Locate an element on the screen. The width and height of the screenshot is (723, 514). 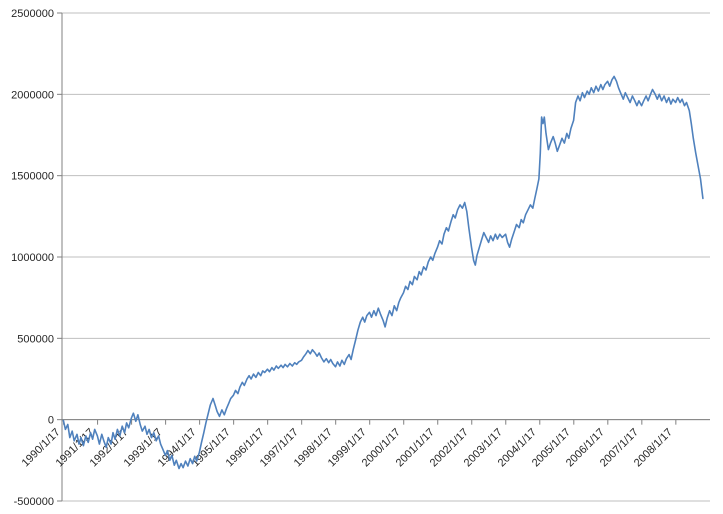
y-axis-label: 2500000 is located at coordinates (32, 14).